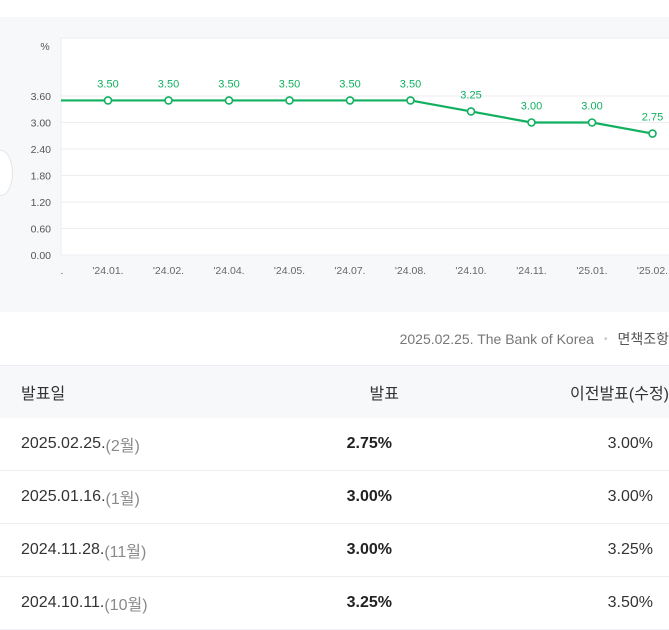 The height and width of the screenshot is (630, 669). Describe the element at coordinates (41, 203) in the screenshot. I see `y-tick-label: 1.20` at that location.